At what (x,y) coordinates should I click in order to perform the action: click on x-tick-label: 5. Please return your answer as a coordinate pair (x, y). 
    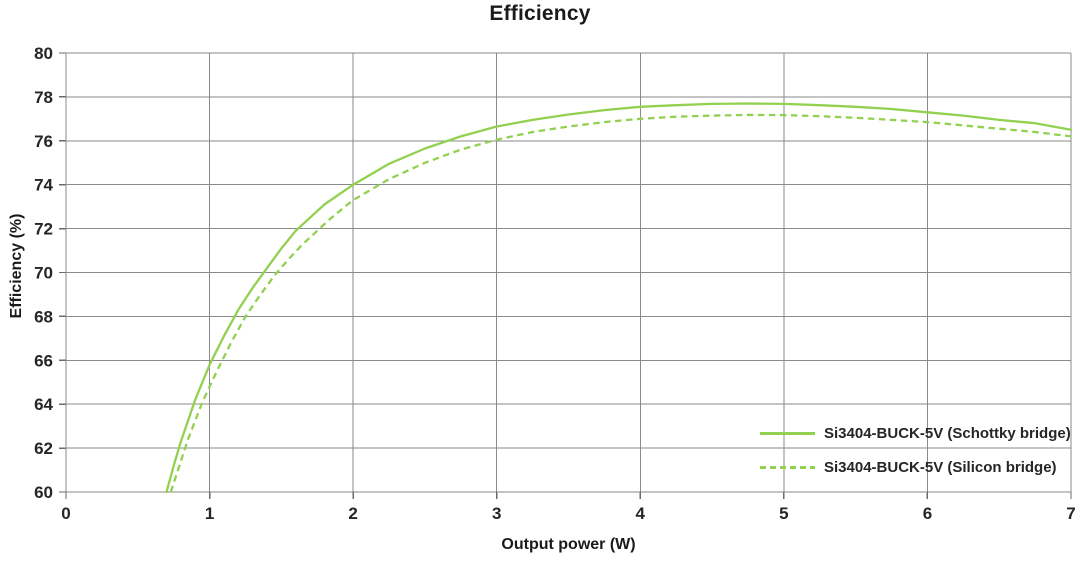
    Looking at the image, I should click on (783, 513).